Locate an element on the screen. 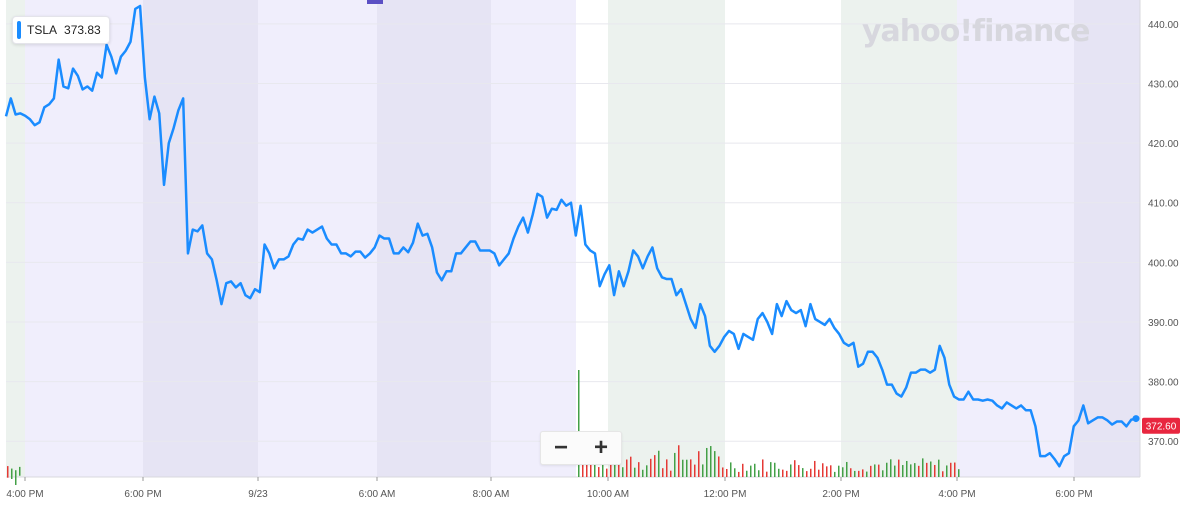 Image resolution: width=1183 pixels, height=507 pixels. series-color-swatch is located at coordinates (19, 30).